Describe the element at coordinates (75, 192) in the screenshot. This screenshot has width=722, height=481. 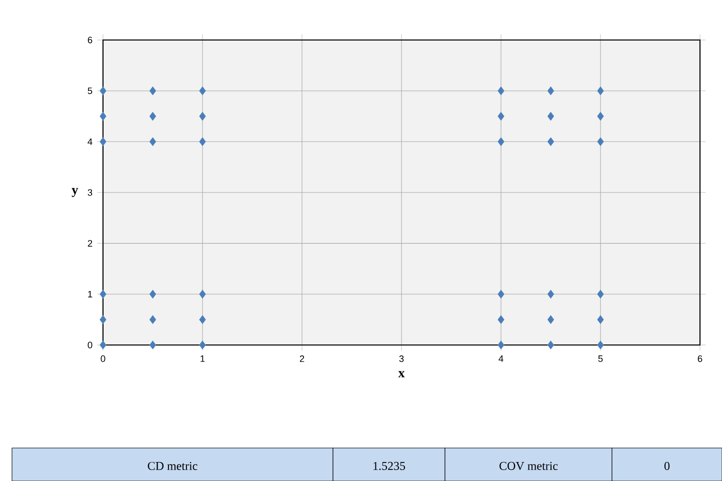
I see `y-axis-title: y` at that location.